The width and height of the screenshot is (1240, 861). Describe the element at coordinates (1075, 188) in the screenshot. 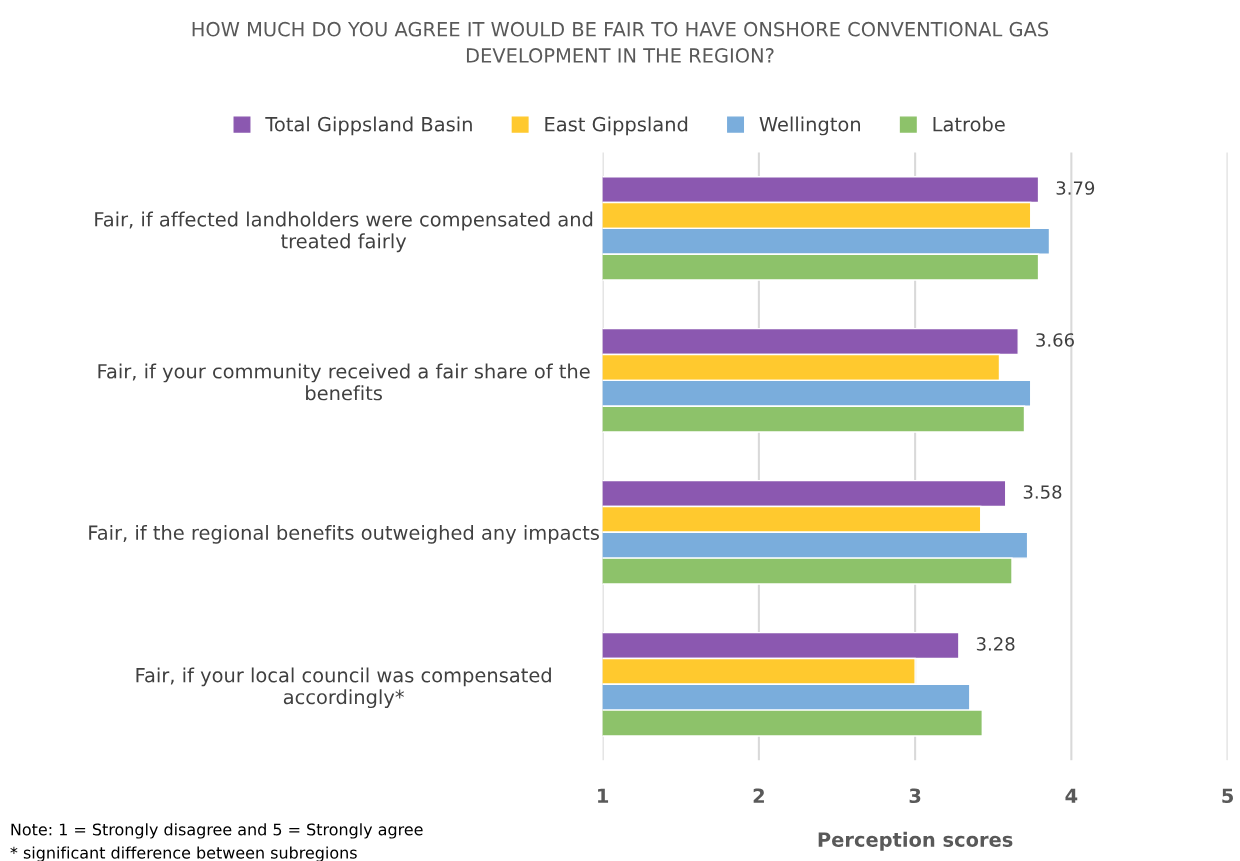

I see `data-label: 3.79` at that location.